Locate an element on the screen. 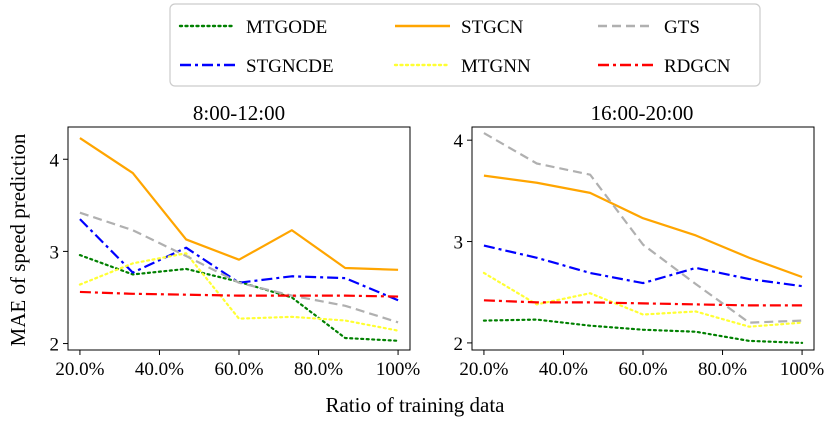 The height and width of the screenshot is (424, 830). legend-entry-mtgode: MTGODE is located at coordinates (252, 27).